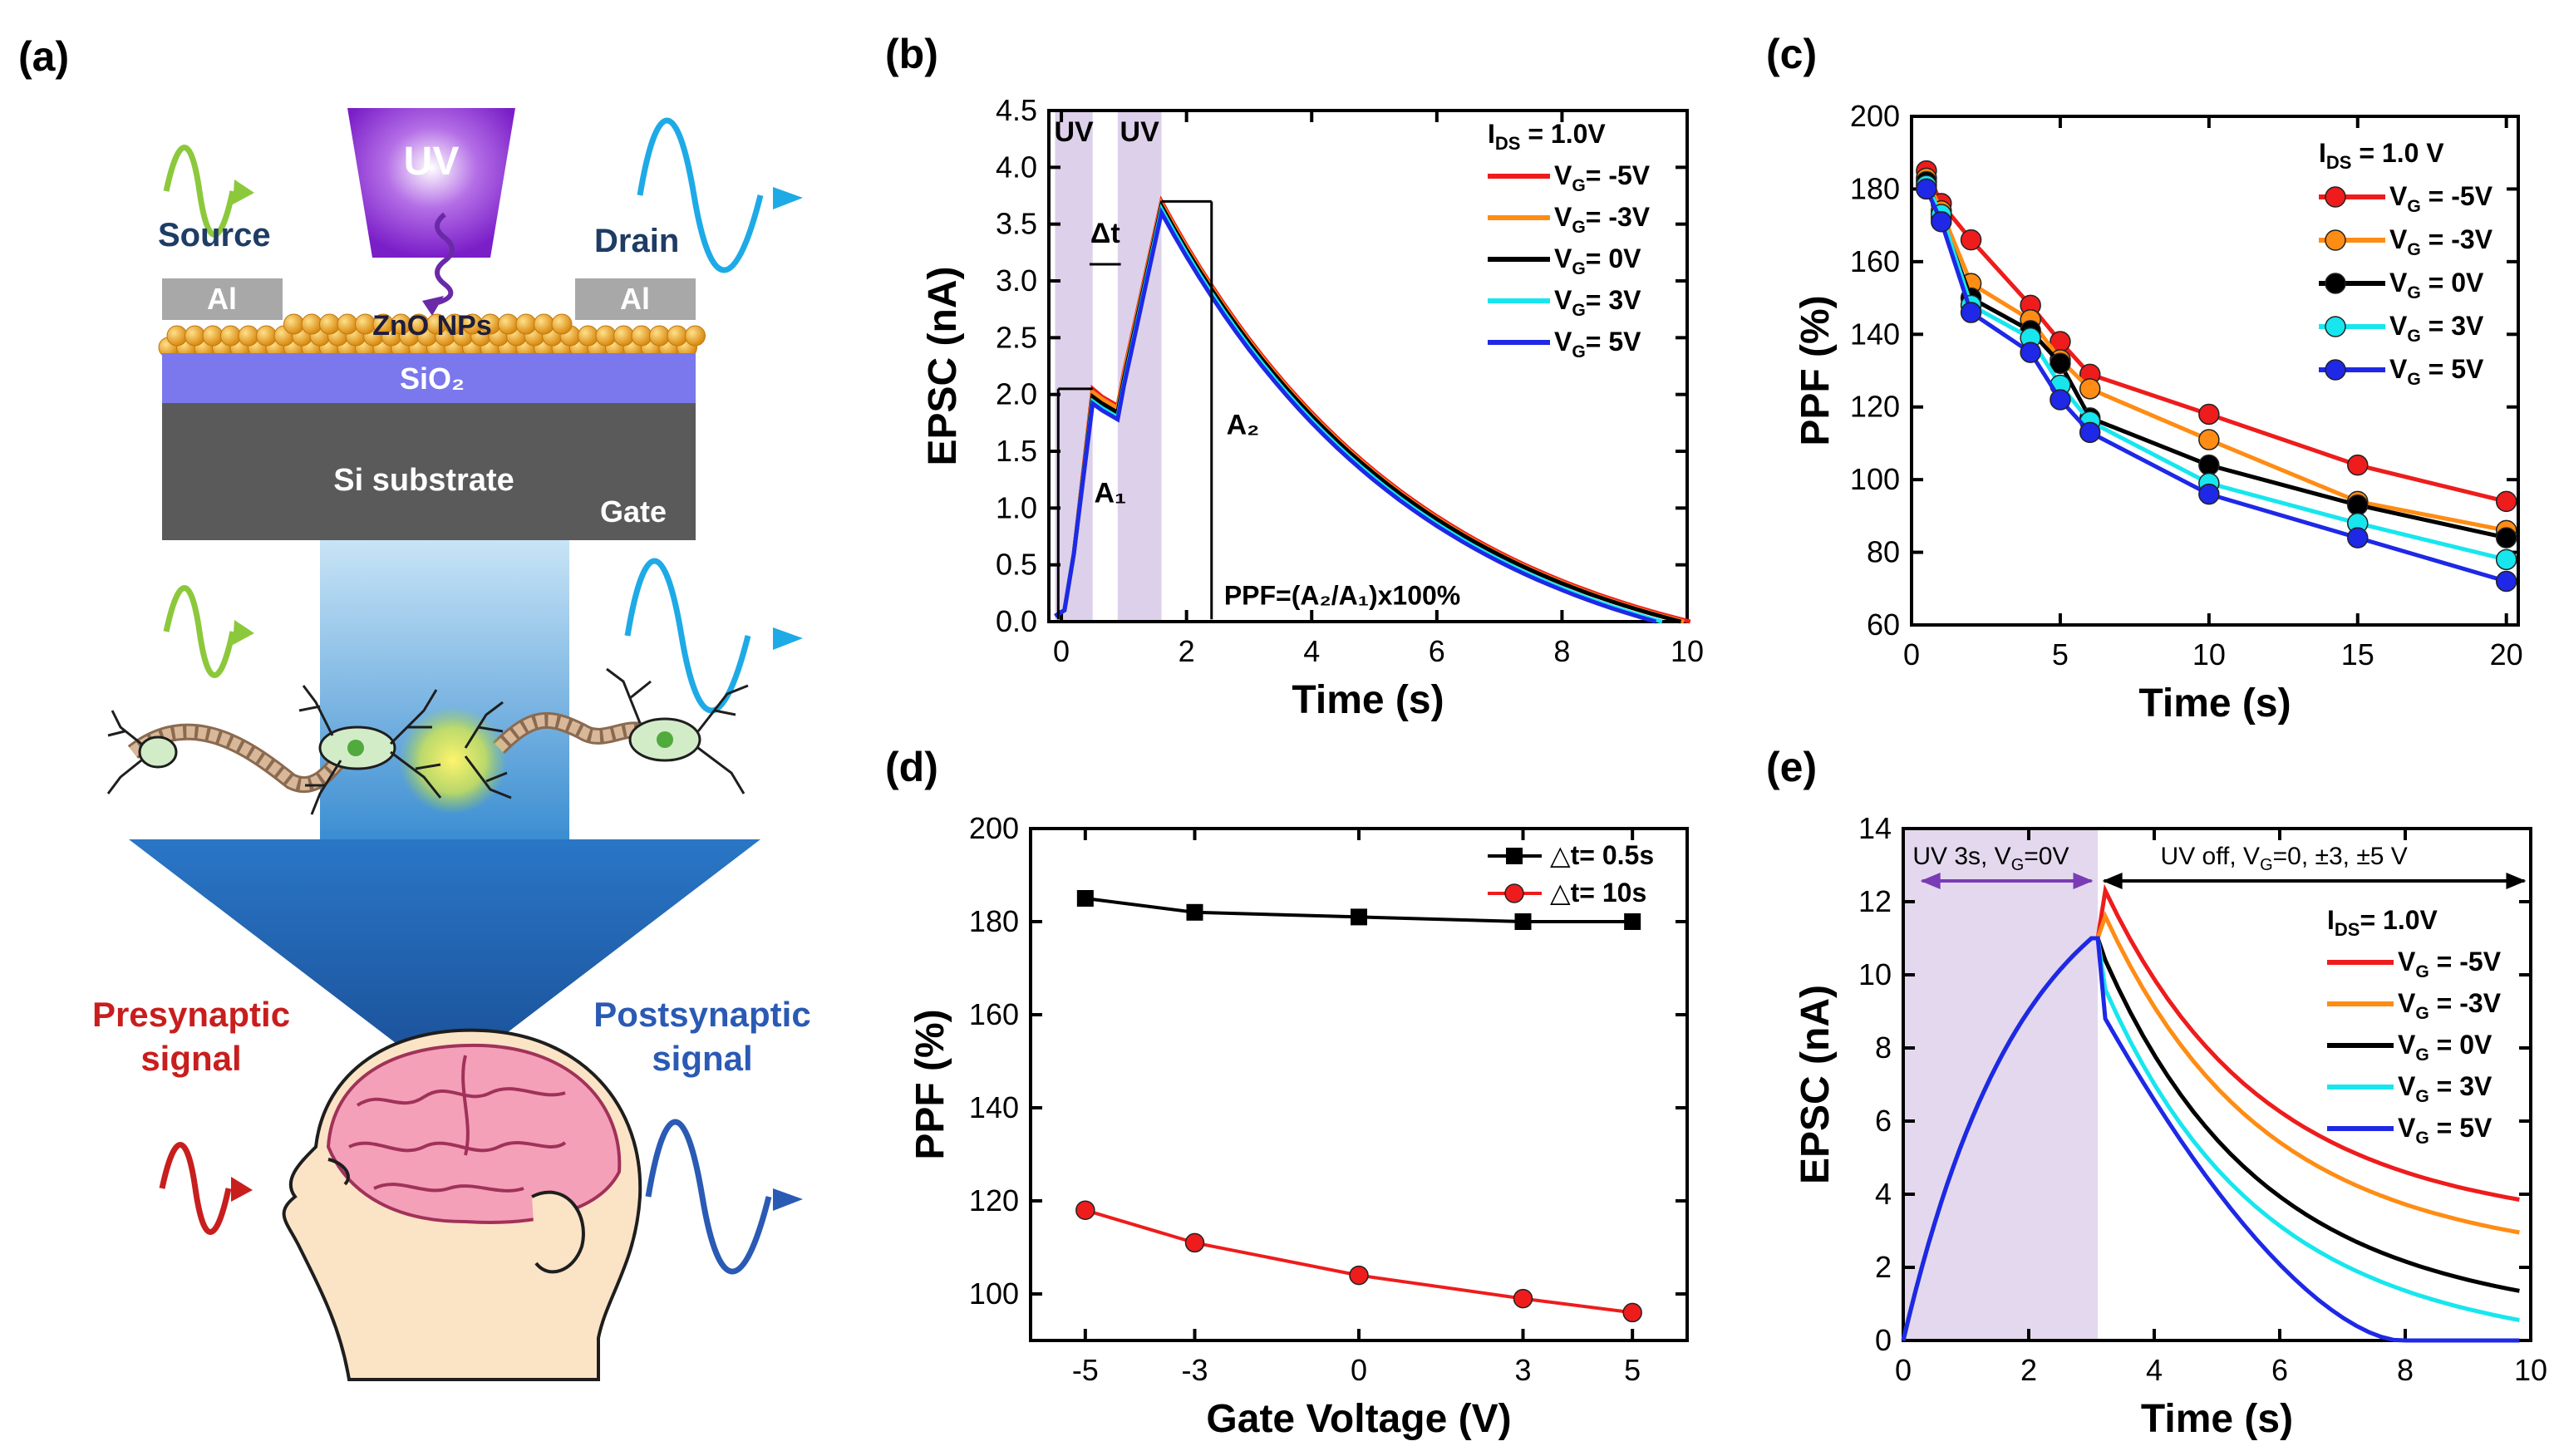 The image size is (2554, 1456). I want to click on al-electrode-right, so click(635, 299).